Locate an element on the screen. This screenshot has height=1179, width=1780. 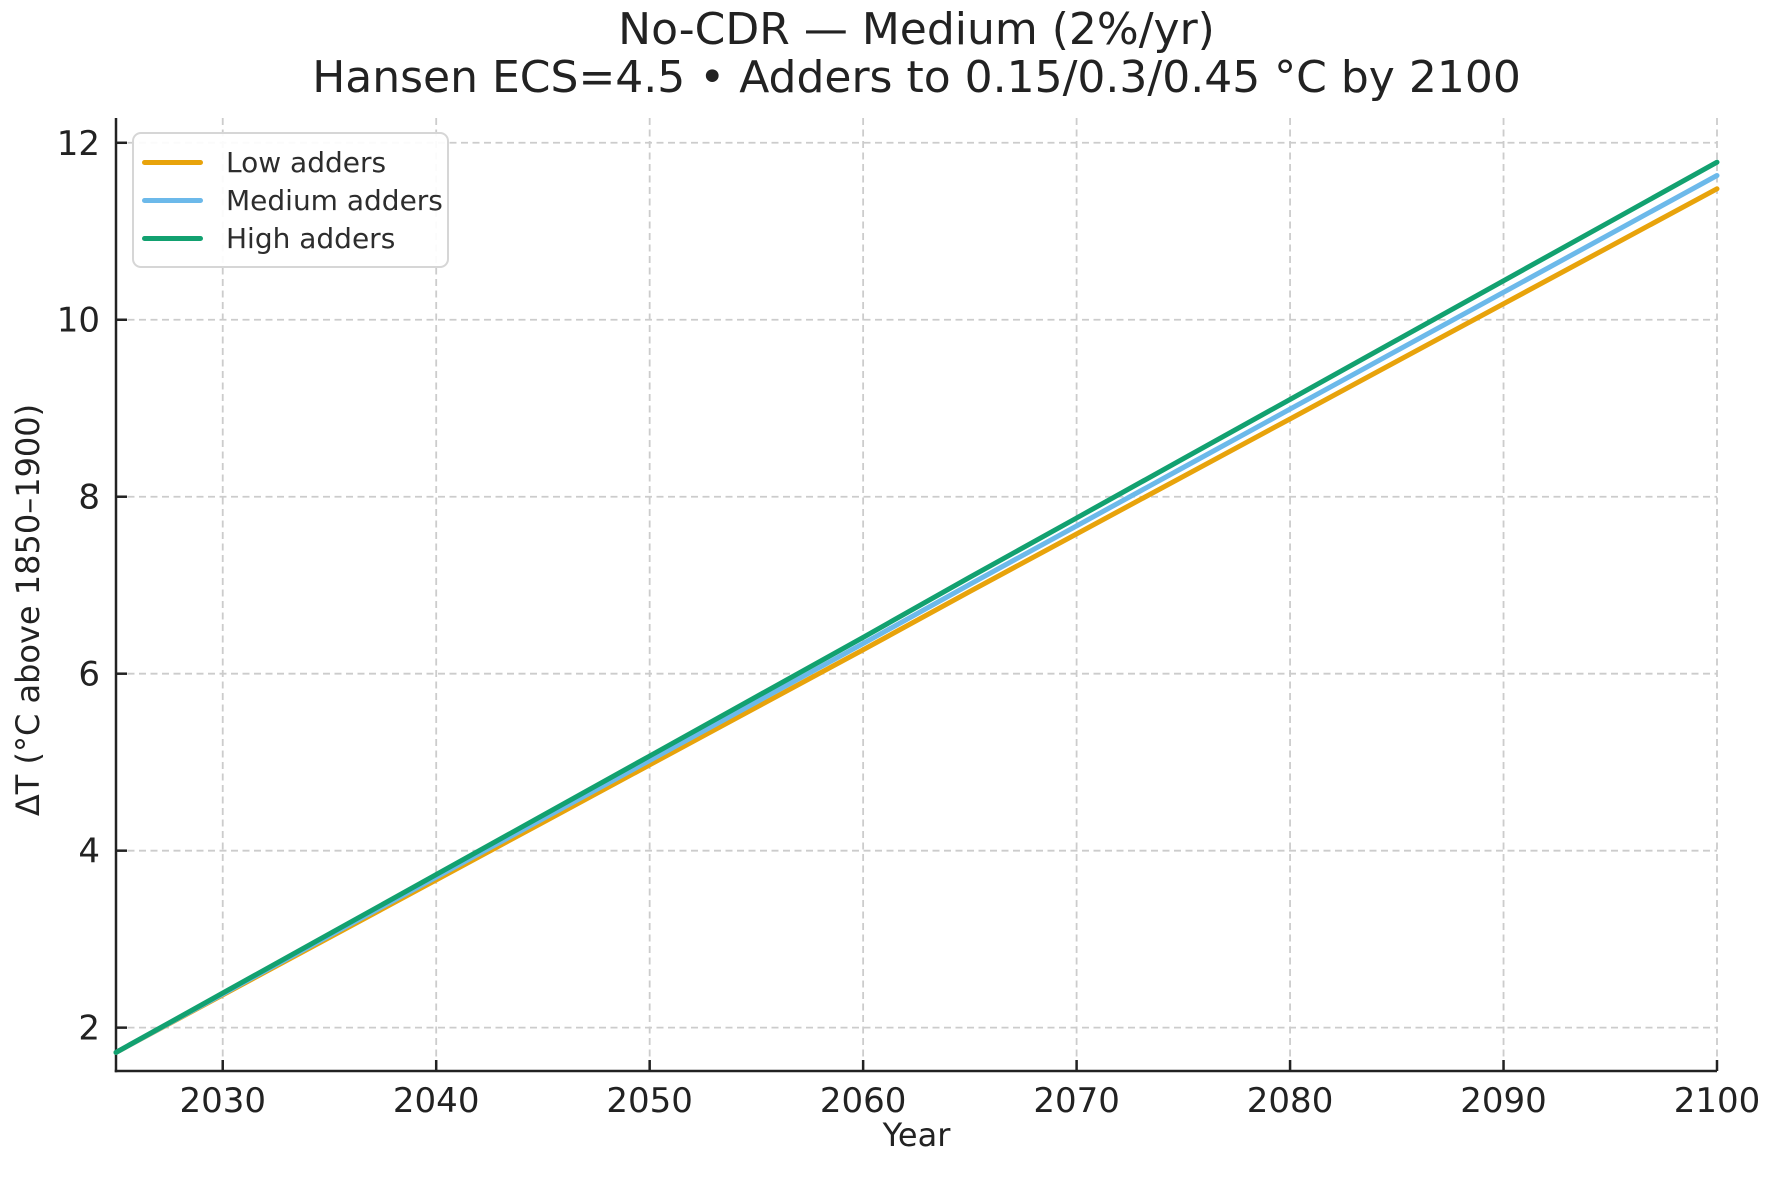
x-tick-label-2100: 2100 is located at coordinates (1717, 1101).